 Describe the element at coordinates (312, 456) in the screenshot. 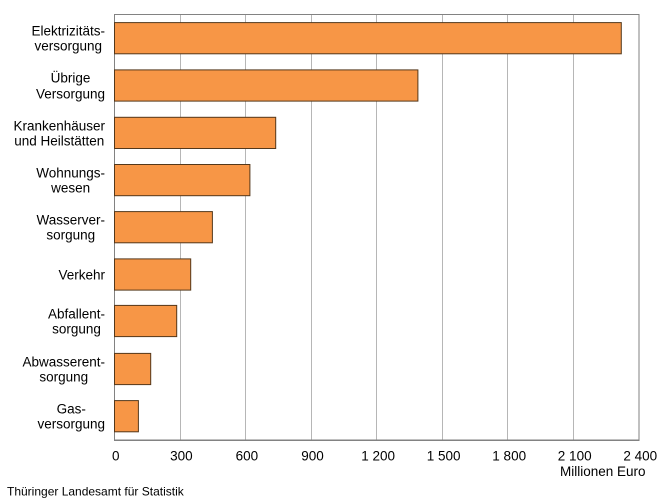

I see `svg-text: 900` at that location.